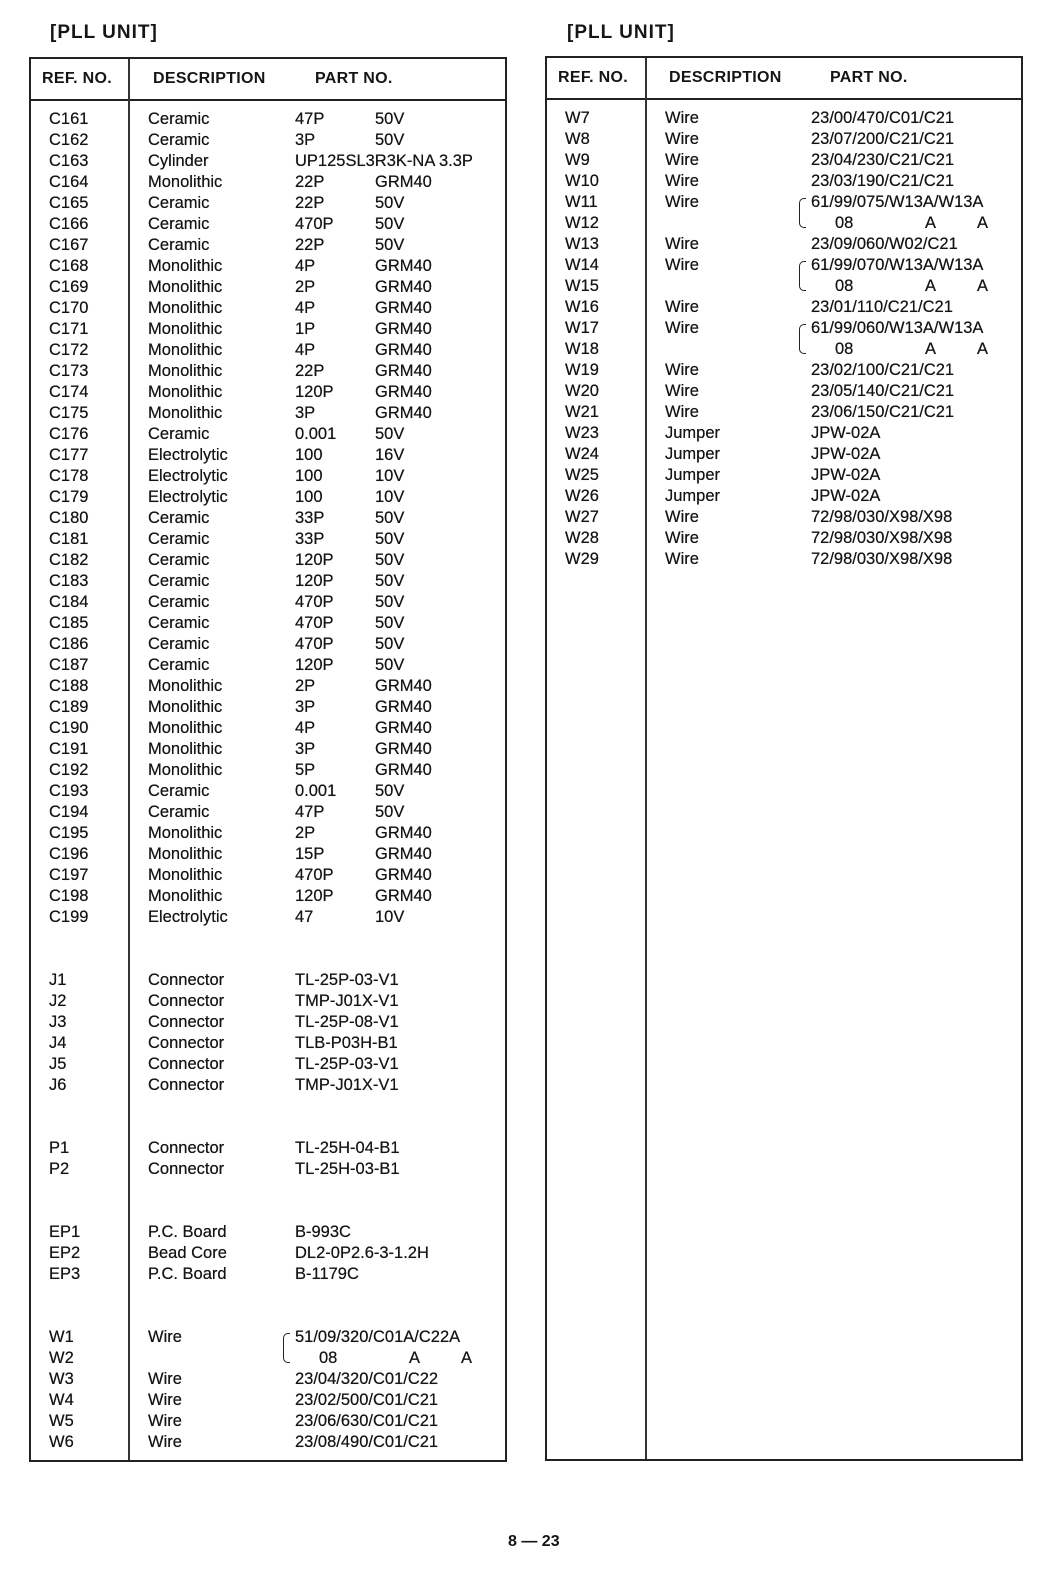  Describe the element at coordinates (58, 1064) in the screenshot. I see `ref-no: J5` at that location.